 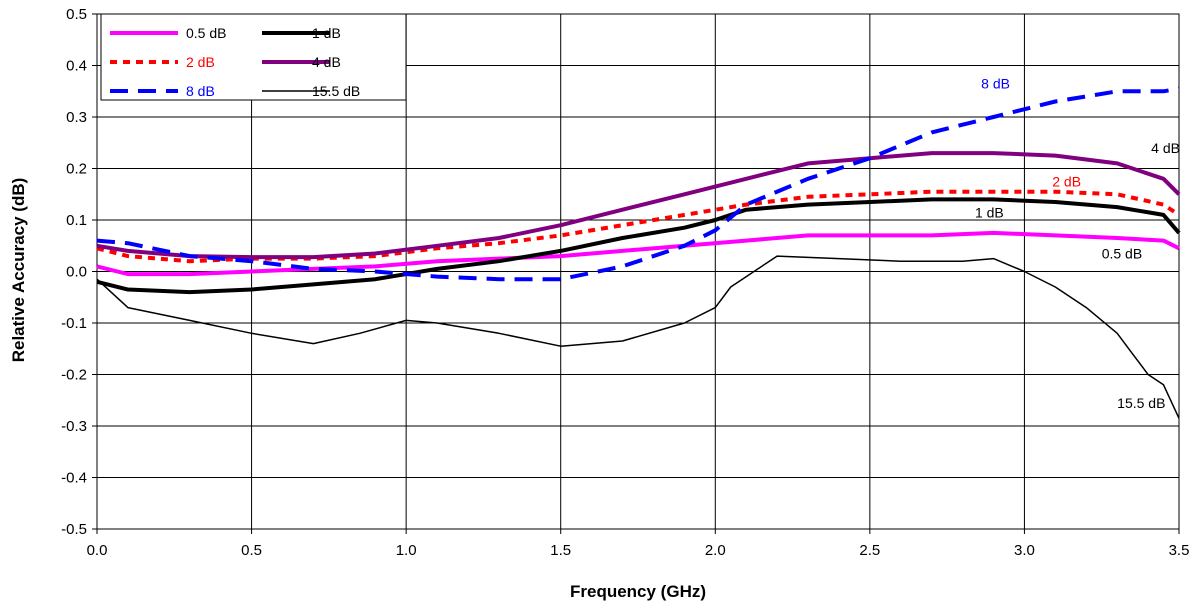 I want to click on x-tick-label: 1.0, so click(x=406, y=550).